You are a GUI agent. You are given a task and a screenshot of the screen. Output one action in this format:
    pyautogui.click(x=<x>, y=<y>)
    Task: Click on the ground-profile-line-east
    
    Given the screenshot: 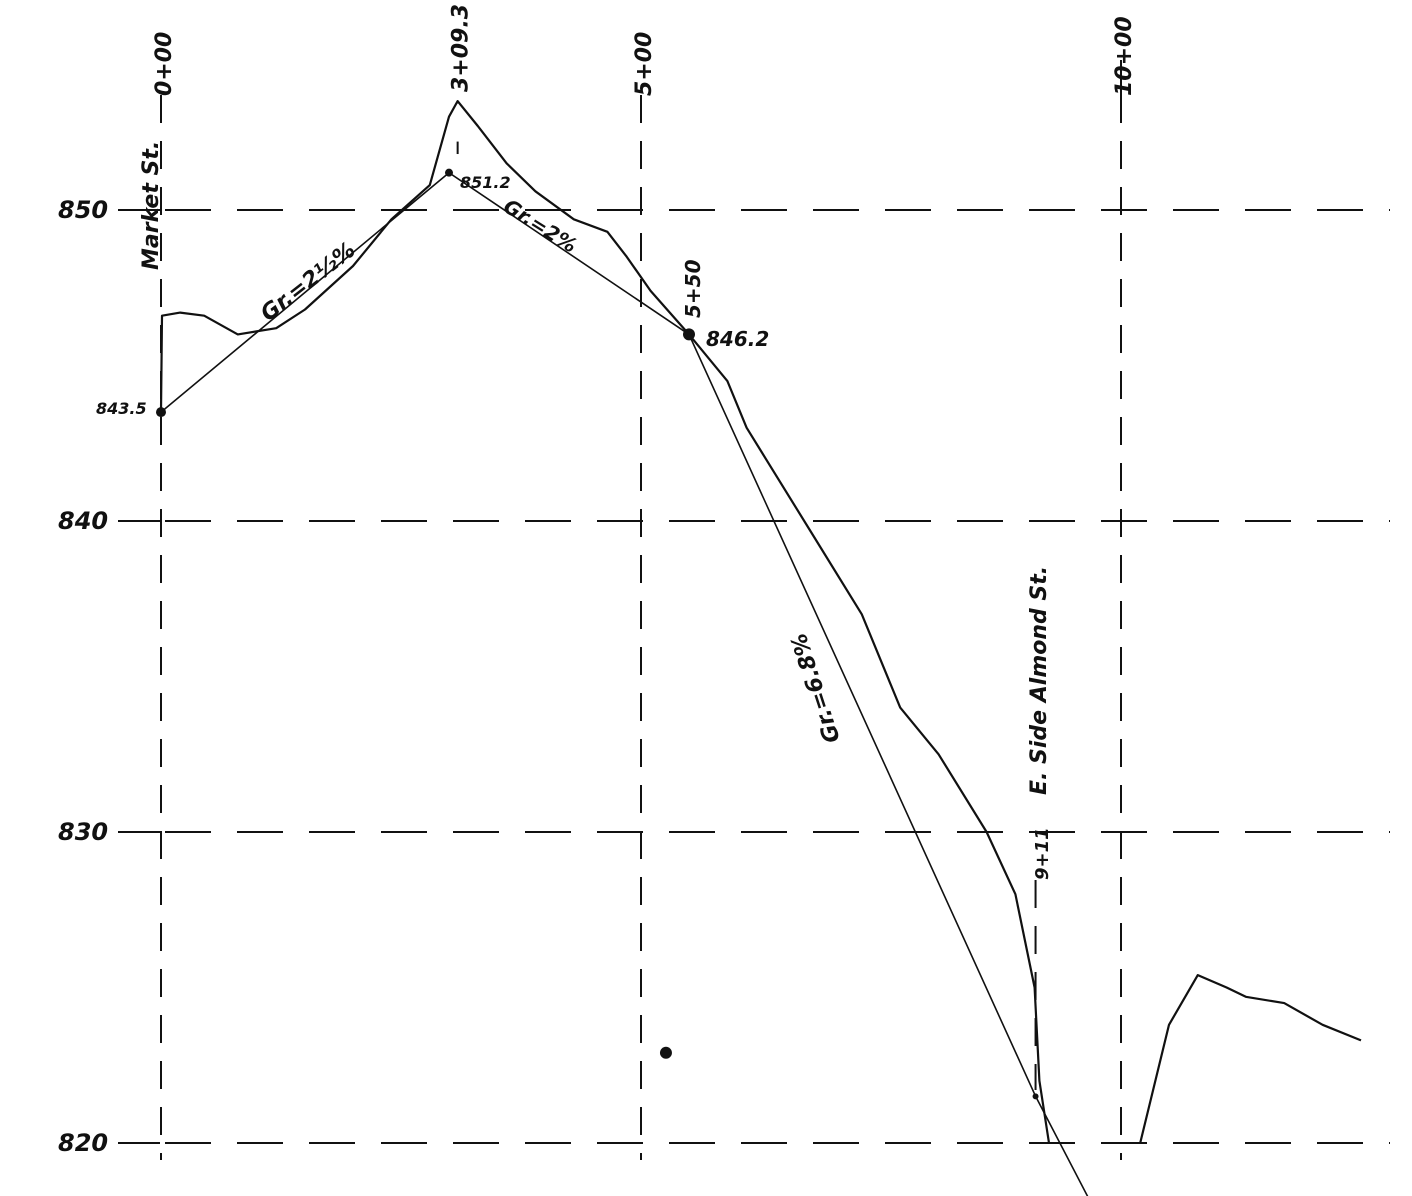 What is the action you would take?
    pyautogui.click(x=1250, y=1059)
    